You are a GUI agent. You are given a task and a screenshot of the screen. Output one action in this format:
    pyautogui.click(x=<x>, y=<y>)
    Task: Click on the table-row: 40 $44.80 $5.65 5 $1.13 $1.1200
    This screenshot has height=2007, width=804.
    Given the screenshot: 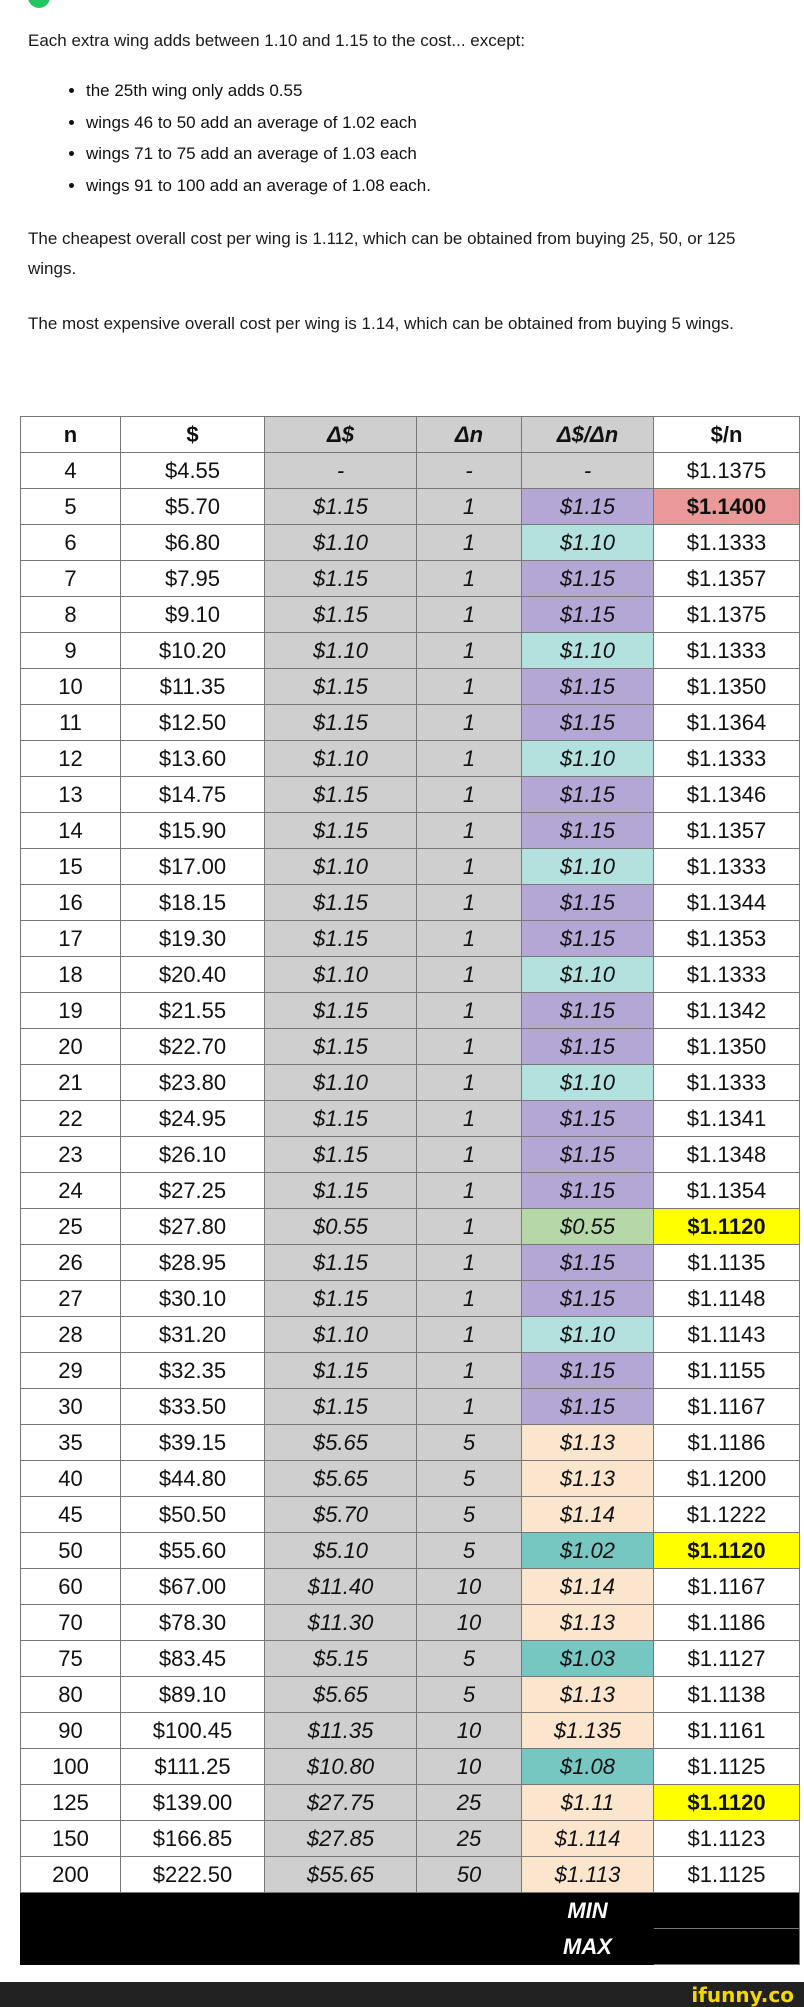 What is the action you would take?
    pyautogui.click(x=410, y=1478)
    